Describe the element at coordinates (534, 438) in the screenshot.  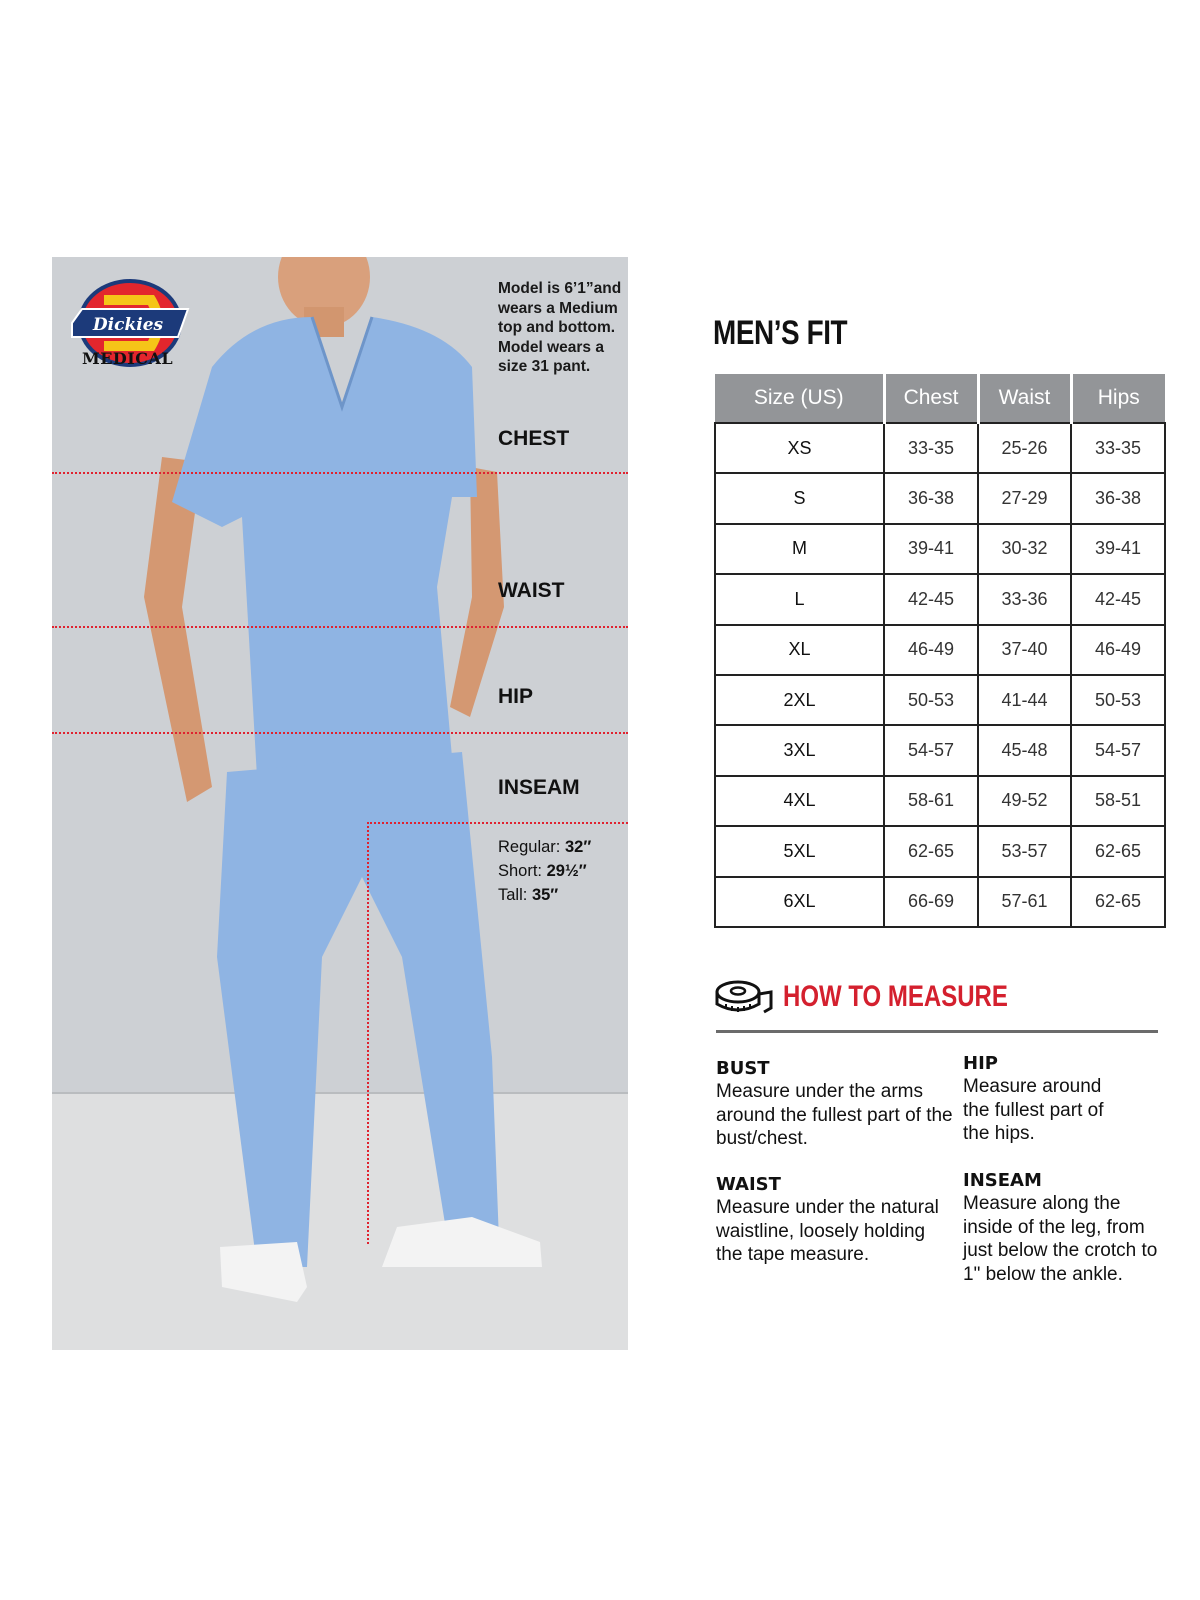
I see `chest-label: CHEST` at that location.